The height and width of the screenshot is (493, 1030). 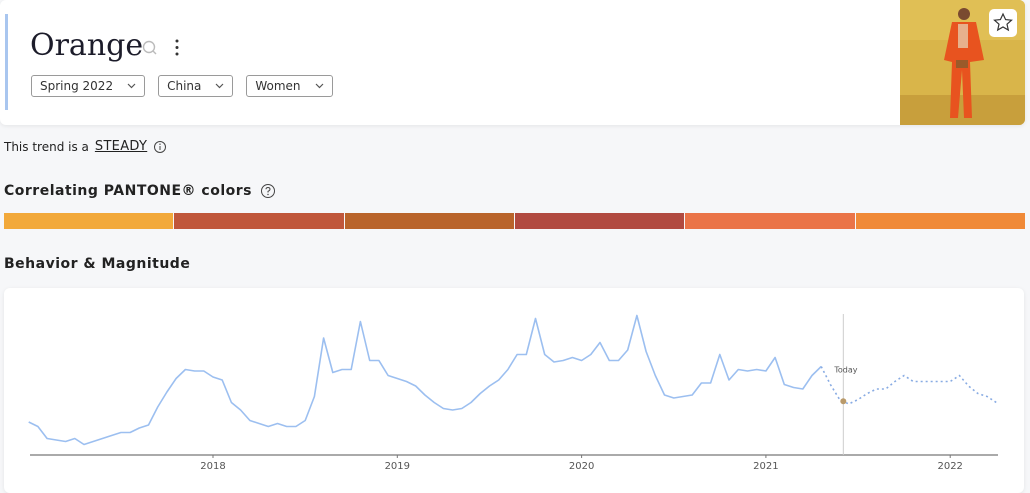 What do you see at coordinates (397, 466) in the screenshot?
I see `x-tick-label: 2019` at bounding box center [397, 466].